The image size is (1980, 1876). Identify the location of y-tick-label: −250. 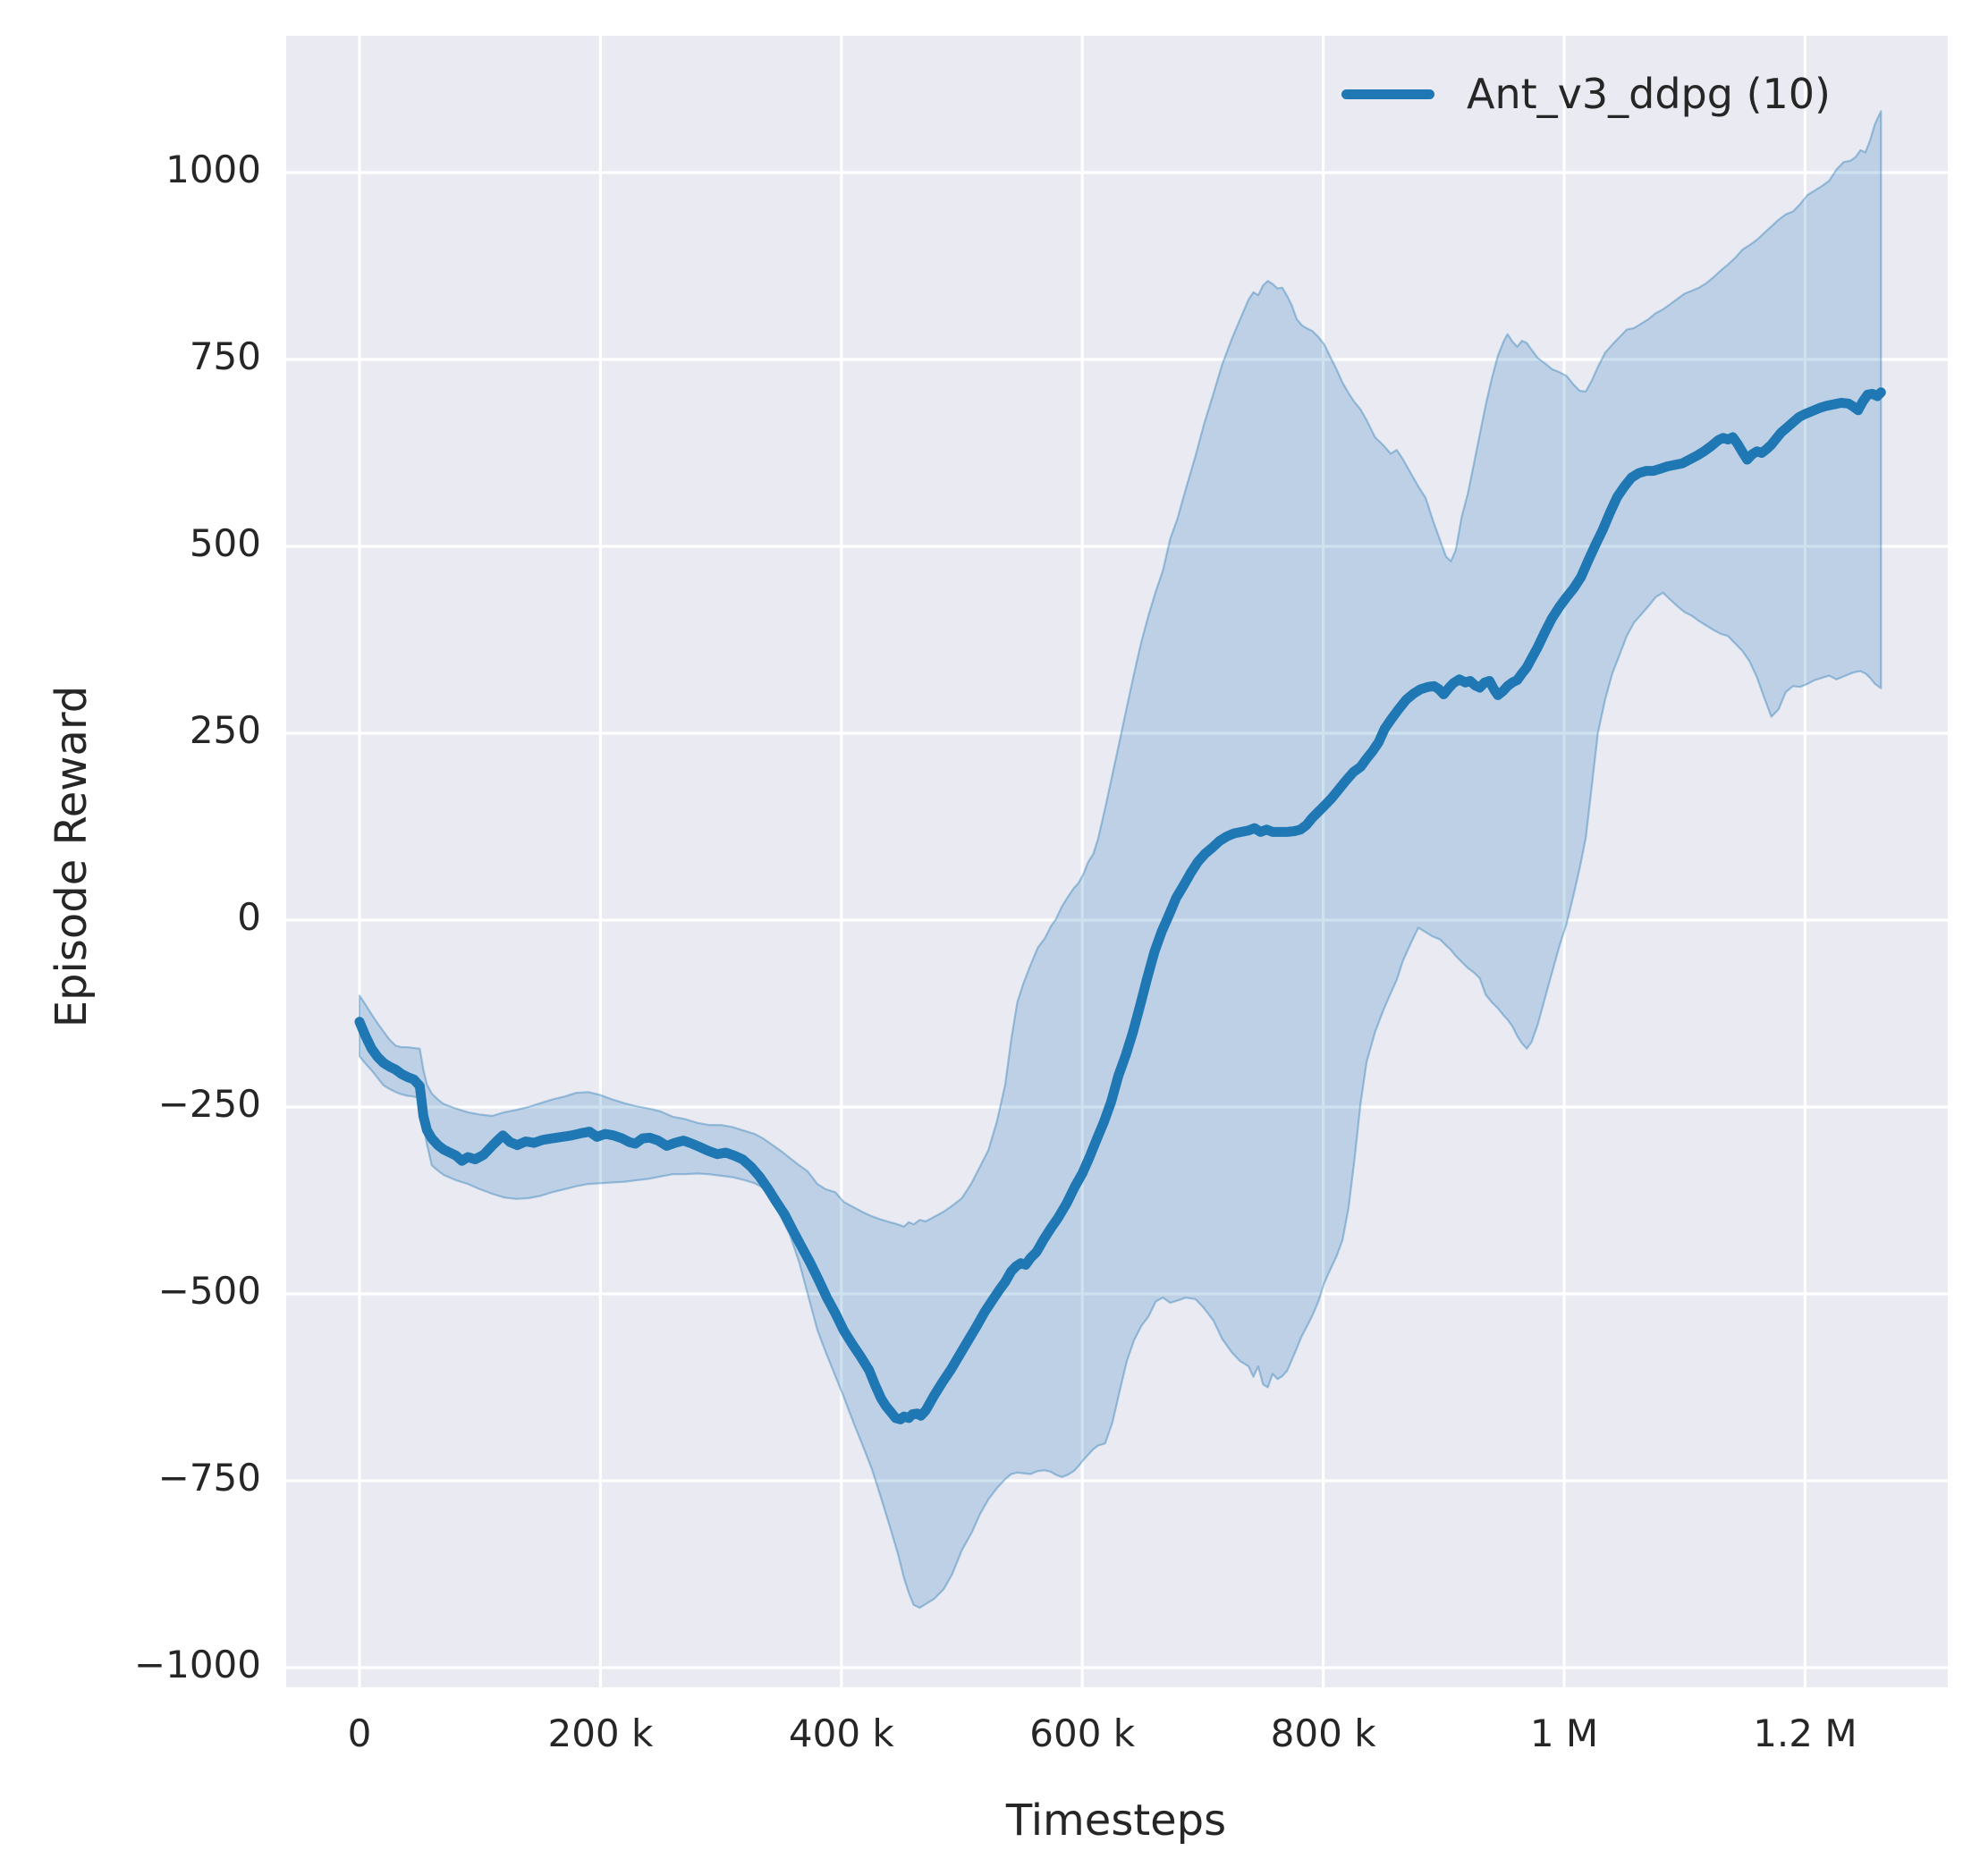
(209, 1104).